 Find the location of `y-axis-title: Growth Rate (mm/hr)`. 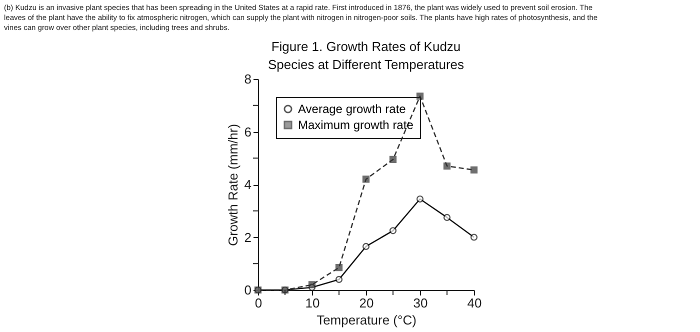

y-axis-title: Growth Rate (mm/hr) is located at coordinates (232, 185).